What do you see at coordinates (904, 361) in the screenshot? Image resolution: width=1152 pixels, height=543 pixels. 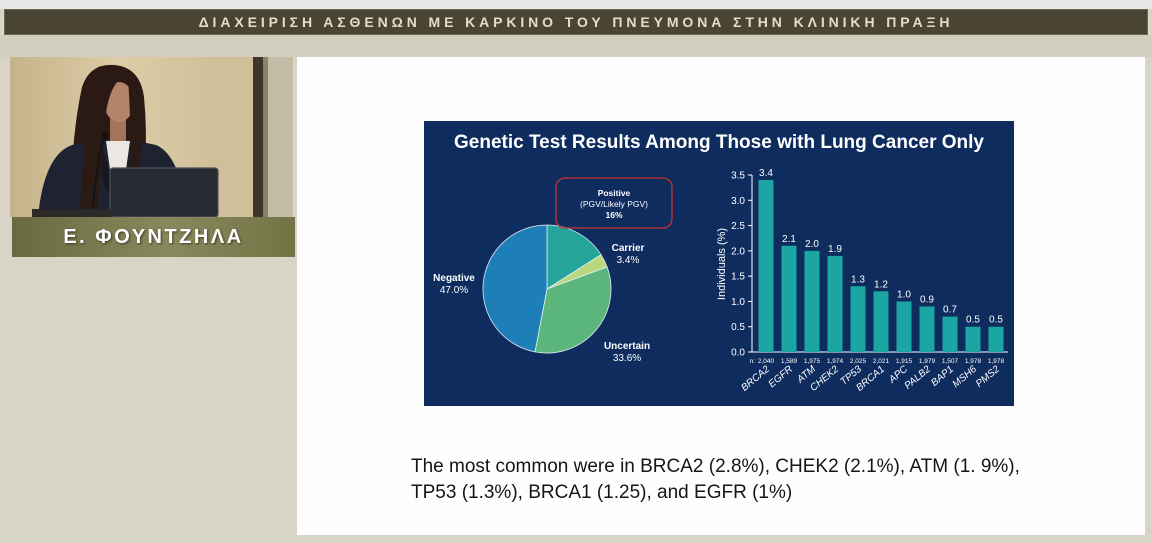 I see `n-label-apc: 1,915` at bounding box center [904, 361].